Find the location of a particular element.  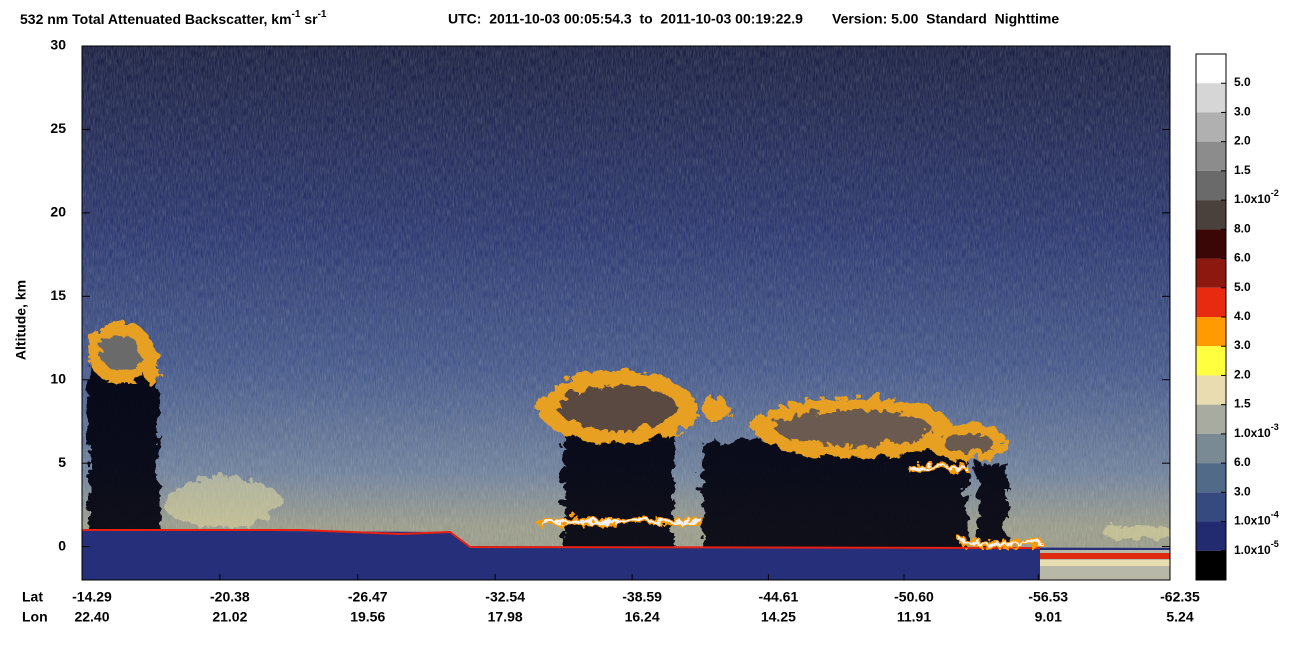

colorbar-label-exp: -2 is located at coordinates (1275, 193).